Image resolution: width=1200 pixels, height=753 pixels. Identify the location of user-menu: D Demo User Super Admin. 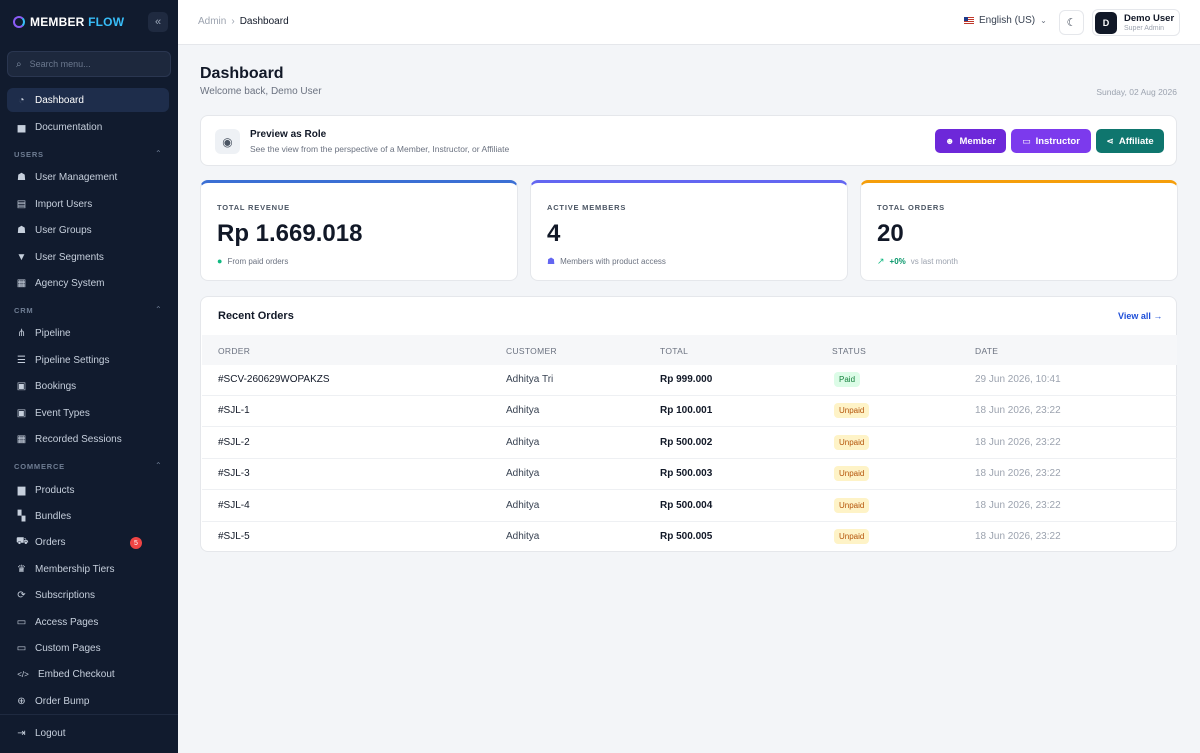
(1136, 22).